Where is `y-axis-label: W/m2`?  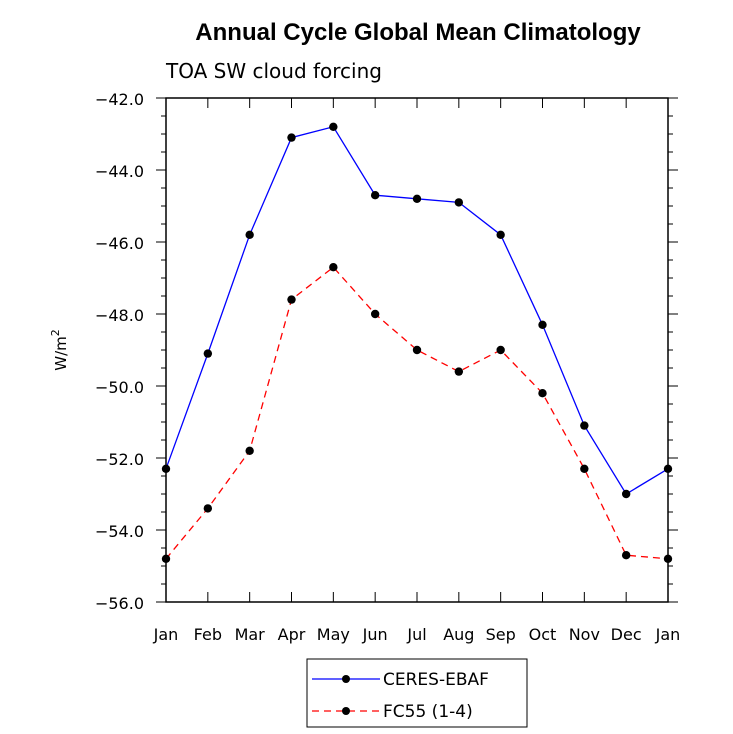
y-axis-label: W/m2 is located at coordinates (59, 350).